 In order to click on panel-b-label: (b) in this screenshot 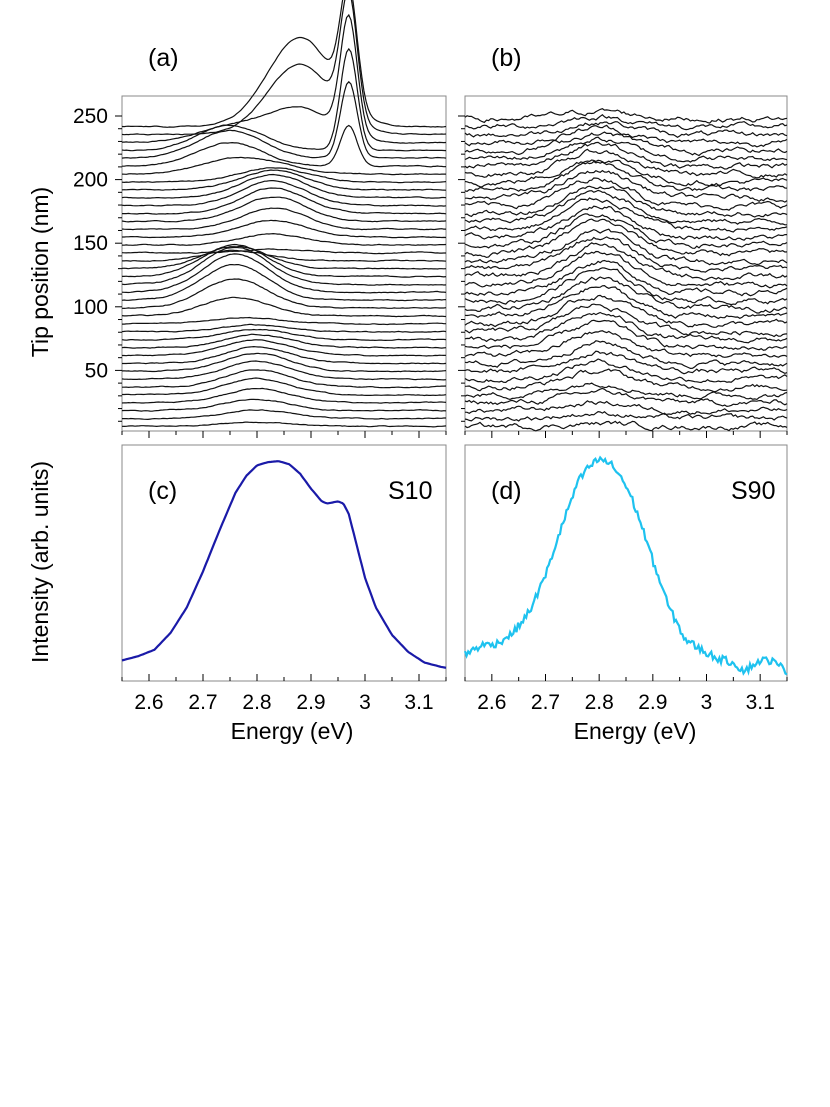, I will do `click(506, 58)`.